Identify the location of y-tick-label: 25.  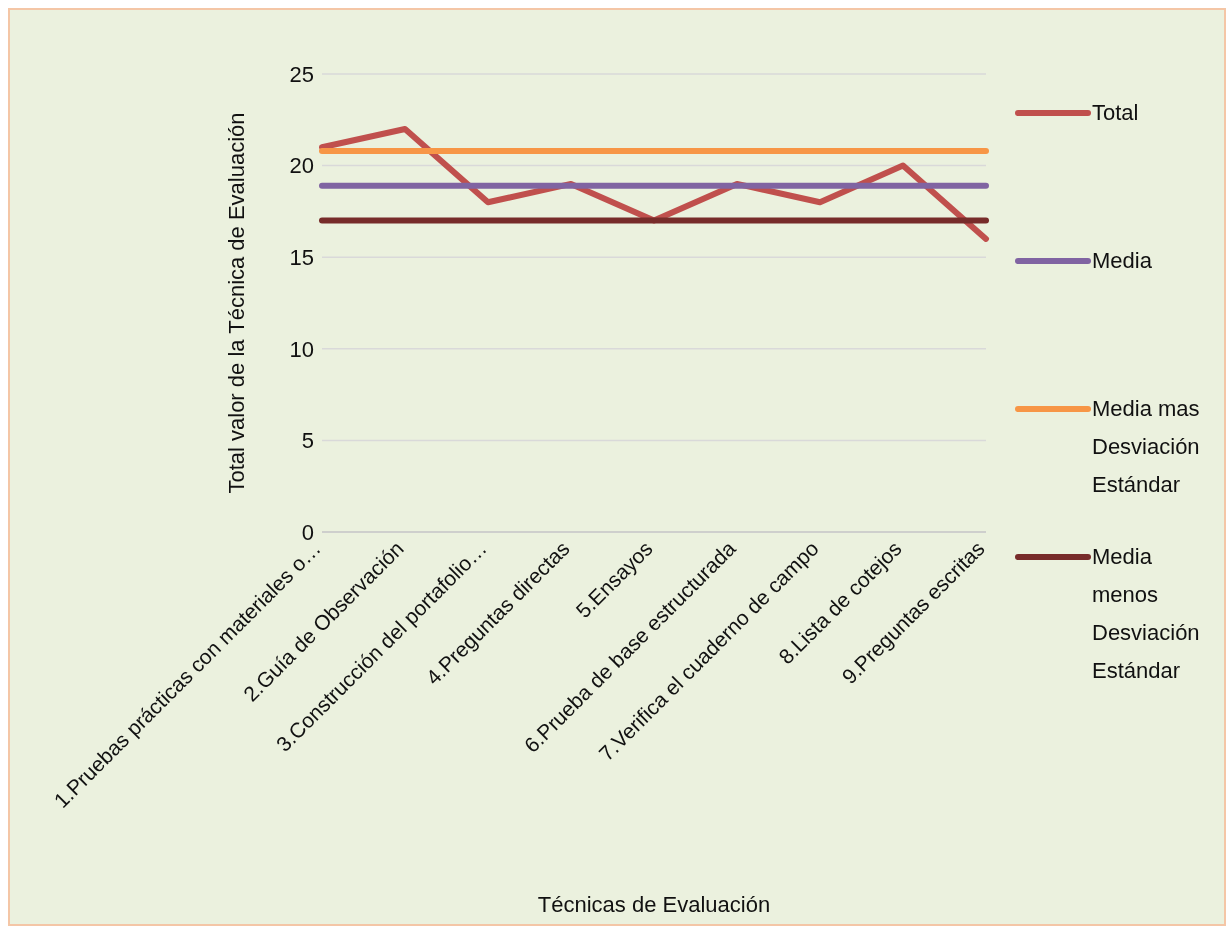
(301, 74).